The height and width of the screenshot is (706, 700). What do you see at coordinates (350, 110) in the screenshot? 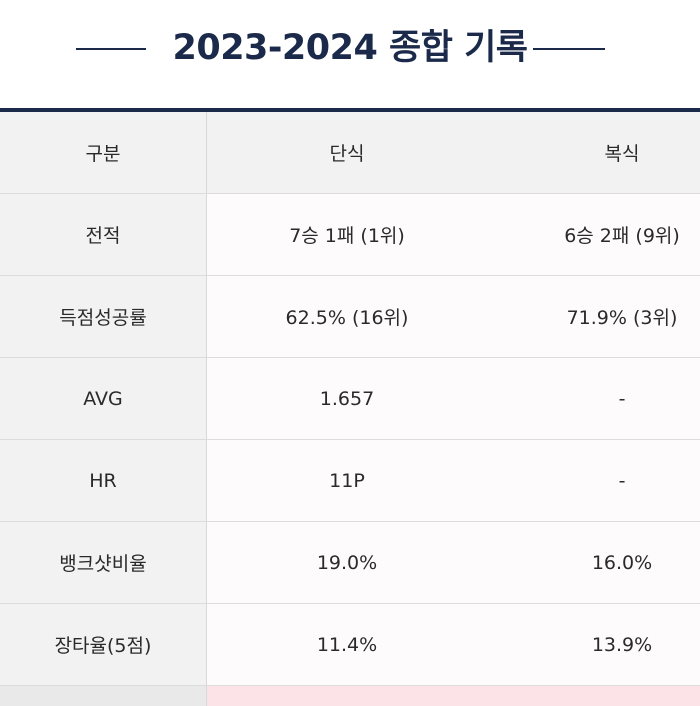
I see `table-top-rule` at bounding box center [350, 110].